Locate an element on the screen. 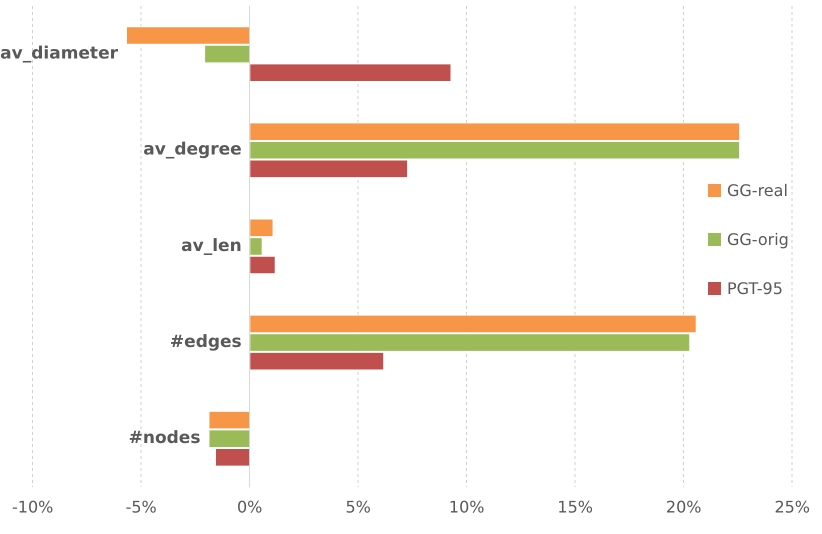 The image size is (822, 534). x-tick-label: -5% is located at coordinates (141, 507).